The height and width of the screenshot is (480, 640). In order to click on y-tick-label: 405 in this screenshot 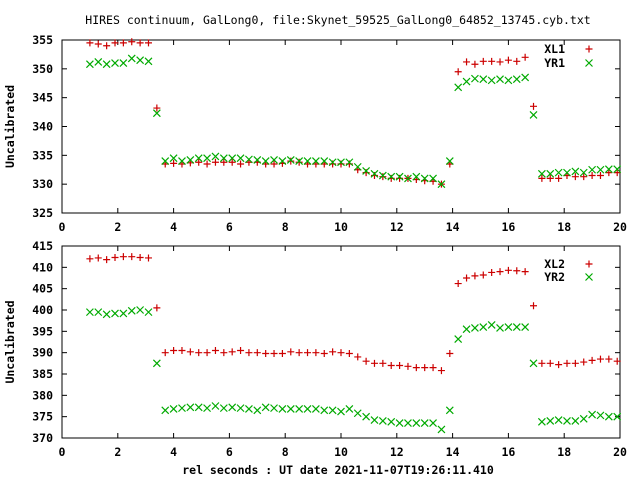, I will do `click(42, 289)`.